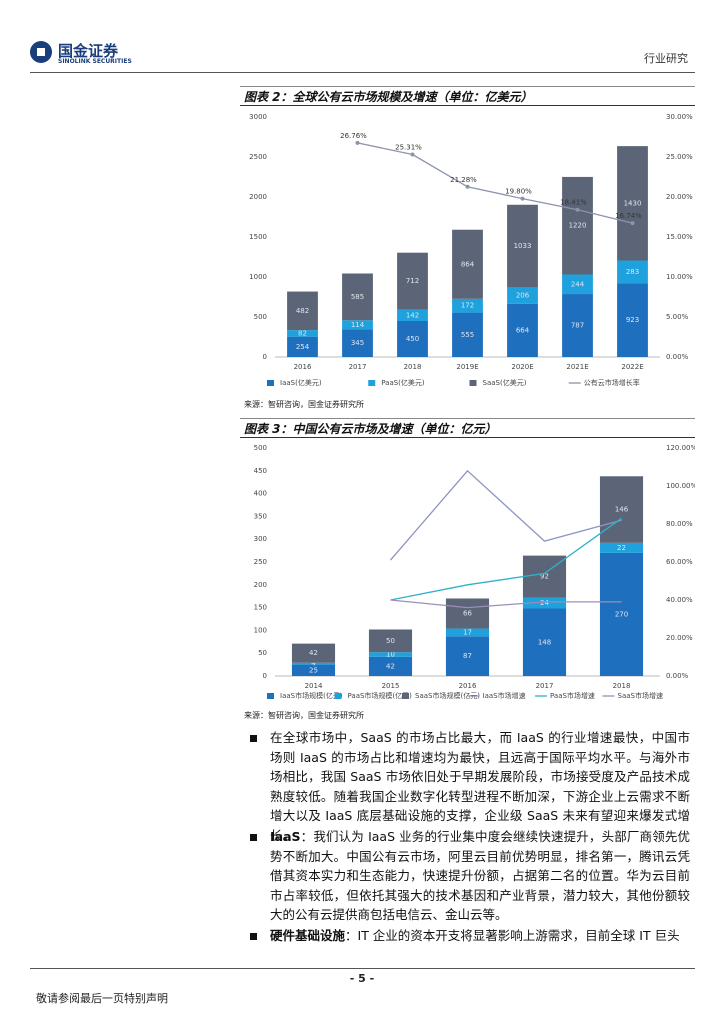 The width and height of the screenshot is (724, 1024). What do you see at coordinates (679, 117) in the screenshot?
I see `y2-tick-label: 30.00%` at bounding box center [679, 117].